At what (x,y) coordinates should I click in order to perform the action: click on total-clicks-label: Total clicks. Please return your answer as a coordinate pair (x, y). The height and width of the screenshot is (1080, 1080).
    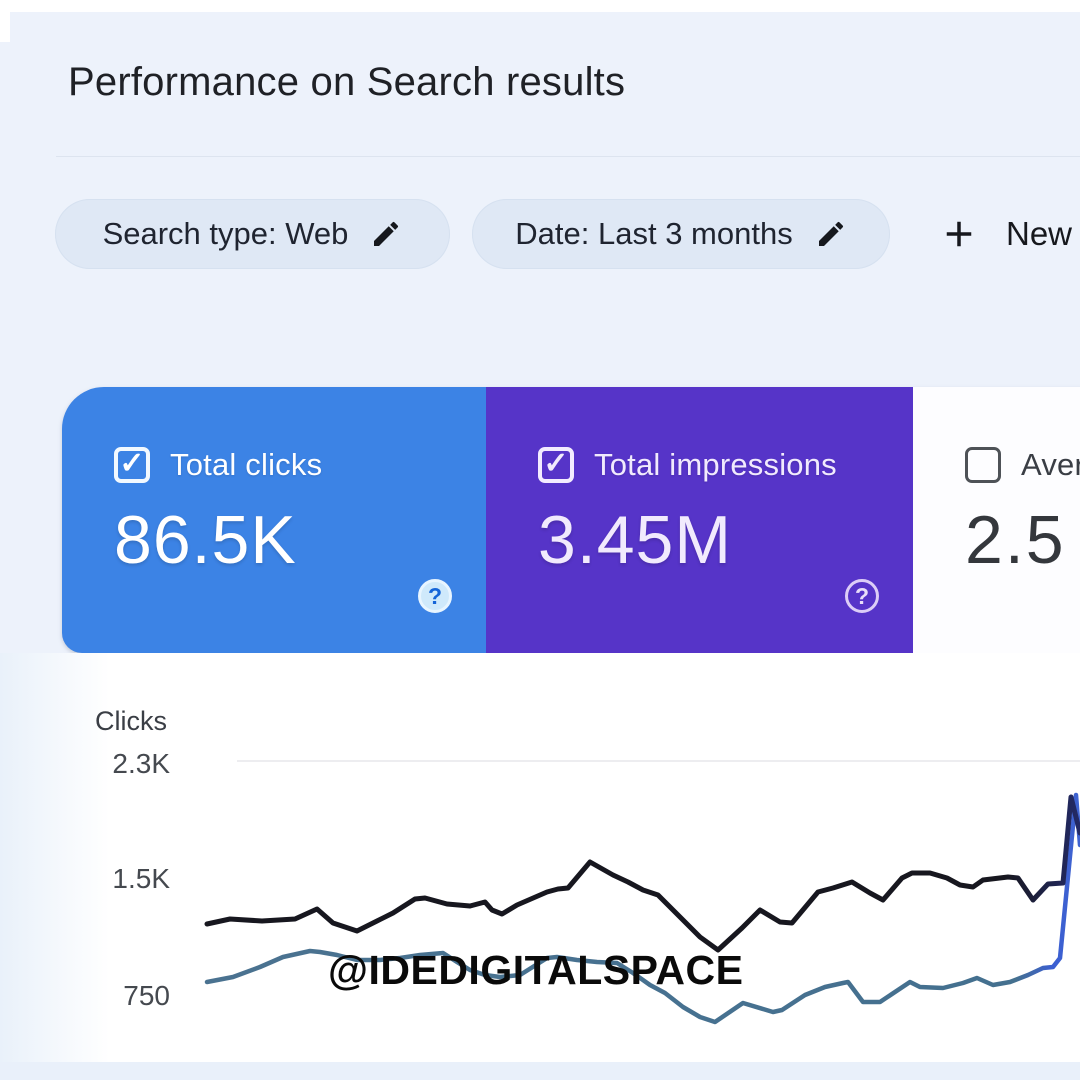
    Looking at the image, I should click on (246, 464).